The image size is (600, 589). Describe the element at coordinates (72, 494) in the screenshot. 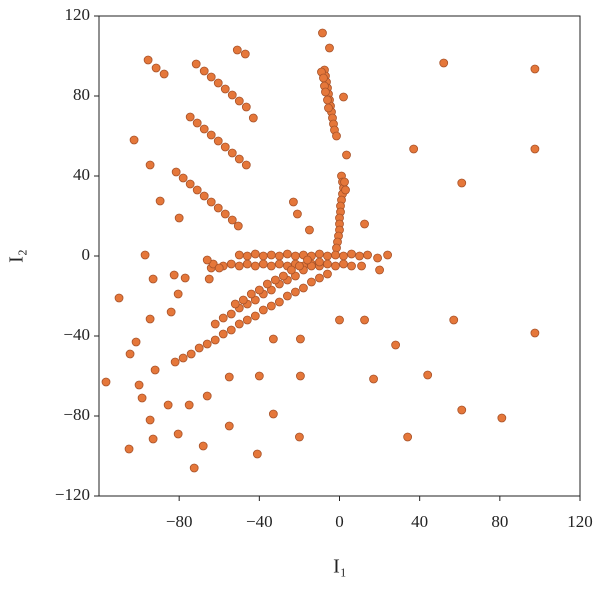

I see `y-tick-label: −120` at that location.